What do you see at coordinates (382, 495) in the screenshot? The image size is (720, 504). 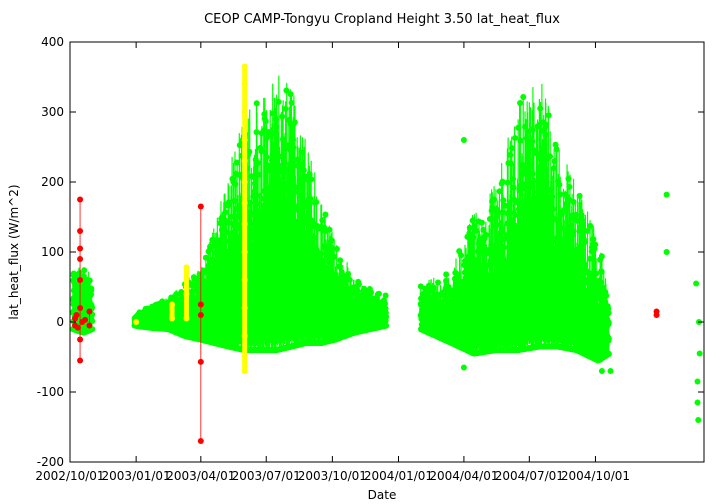 I see `x-axis-label: Date` at bounding box center [382, 495].